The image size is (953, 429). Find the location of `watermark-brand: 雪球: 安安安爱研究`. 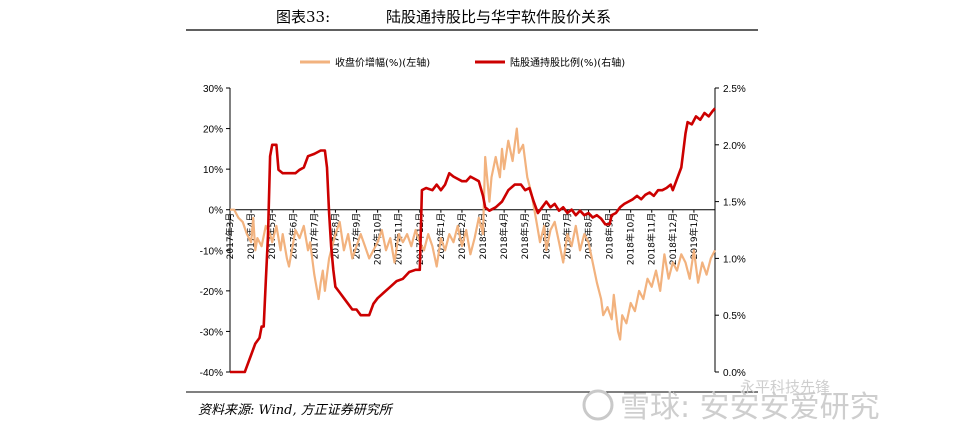

watermark-brand: 雪球: 安安安爱研究 is located at coordinates (750, 407).